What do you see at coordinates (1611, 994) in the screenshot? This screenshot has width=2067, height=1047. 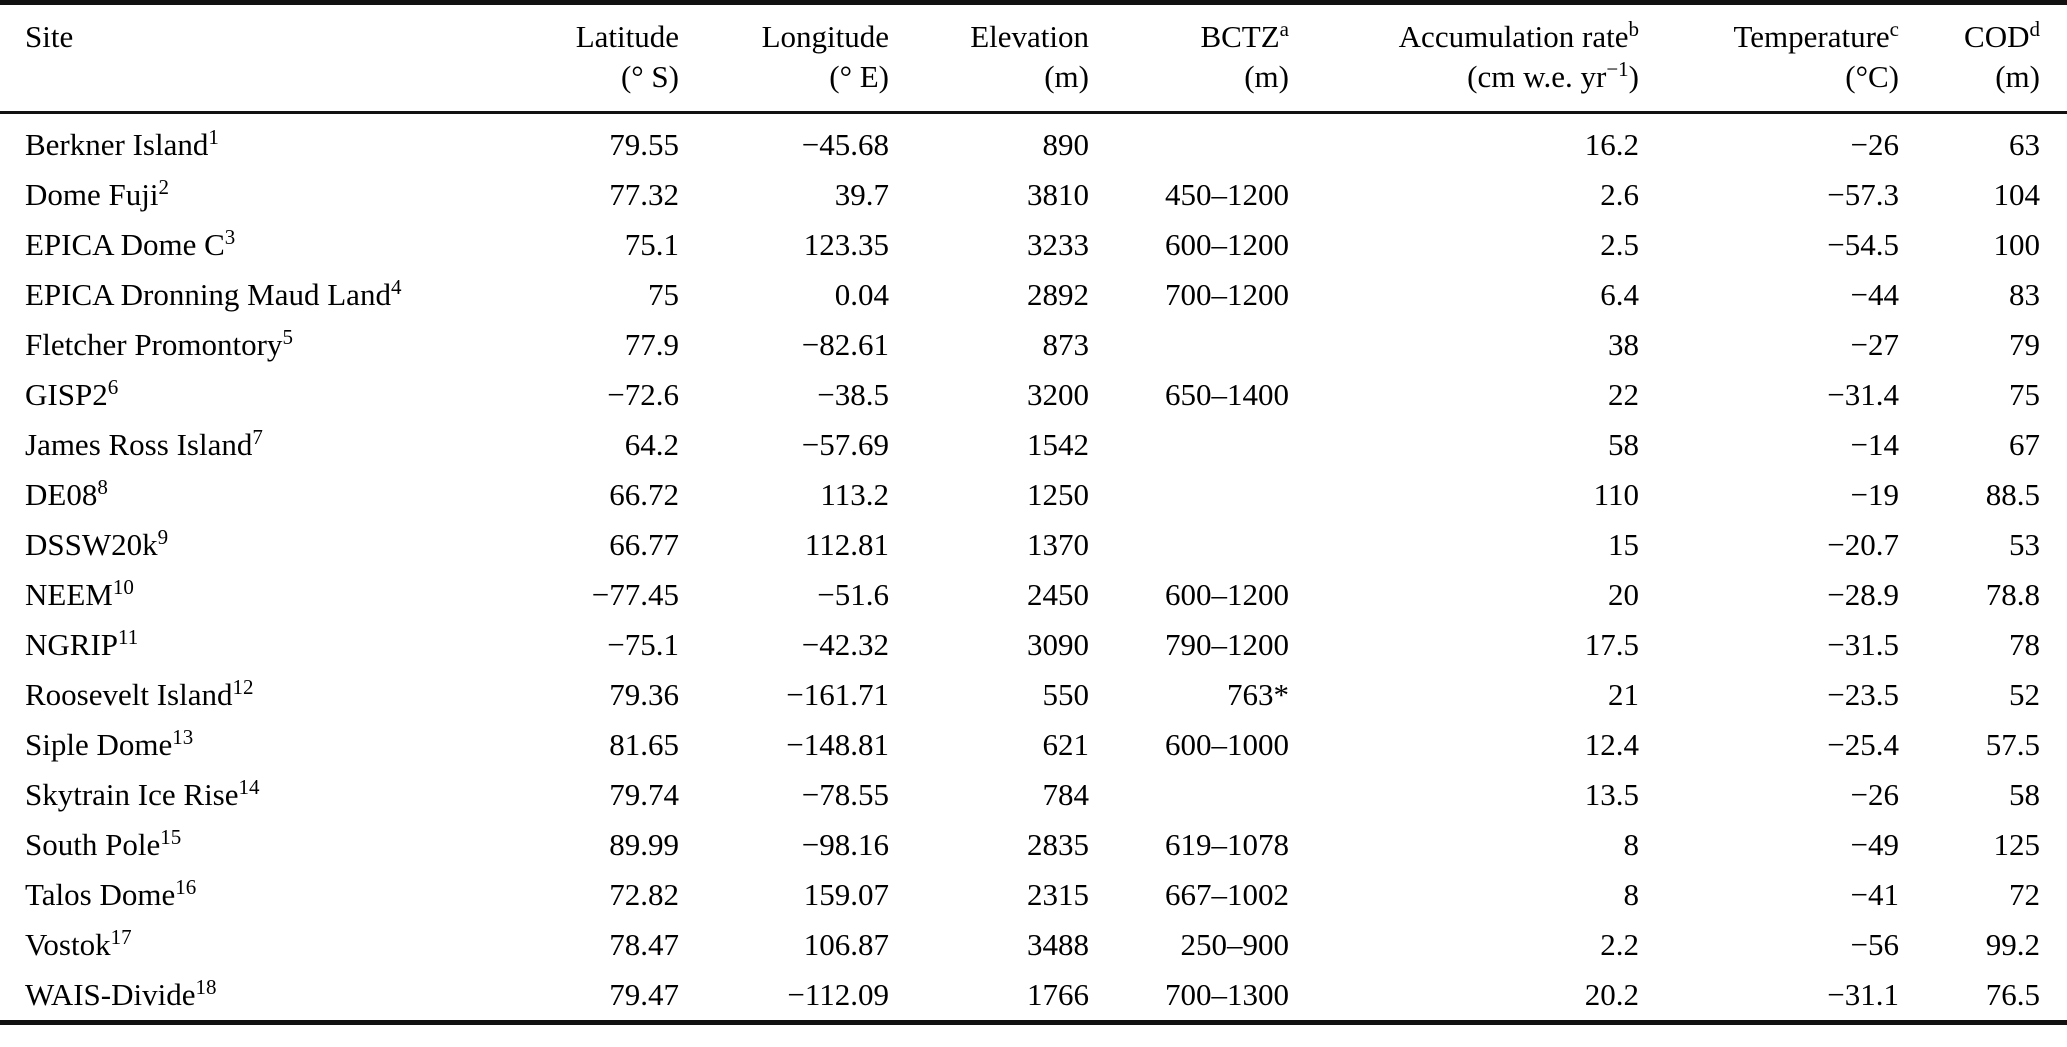 I see `accumulation-cell: 20.2` at bounding box center [1611, 994].